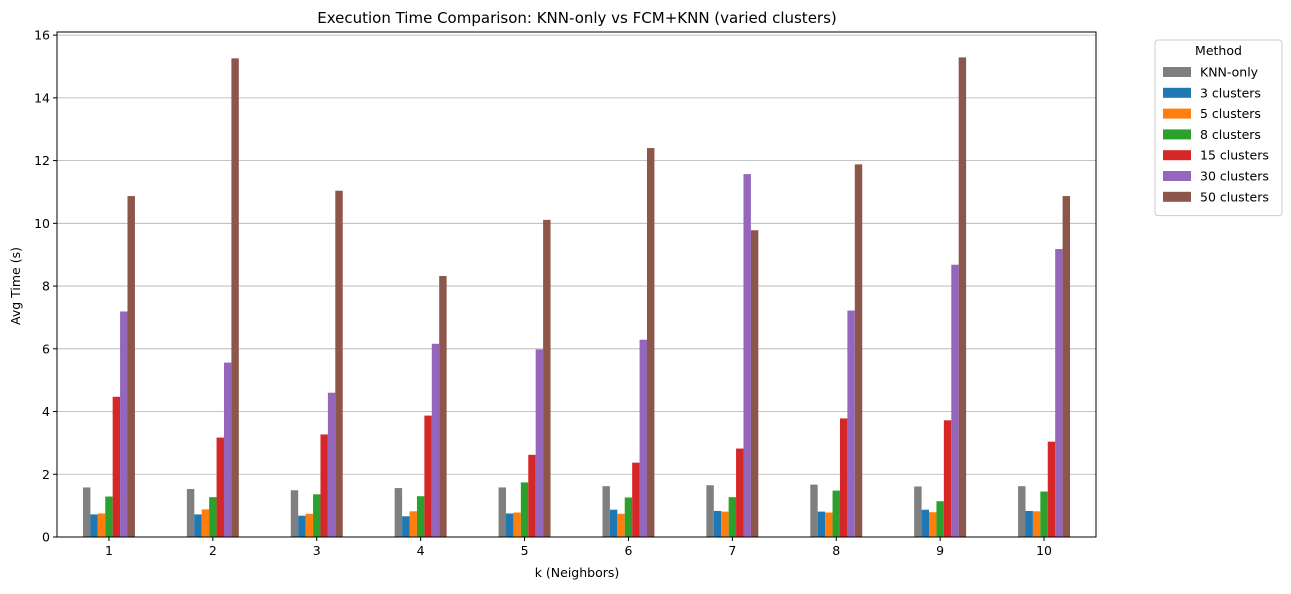 This screenshot has height=594, width=1291. What do you see at coordinates (1230, 92) in the screenshot?
I see `legend-entry-label: 3 clusters` at bounding box center [1230, 92].